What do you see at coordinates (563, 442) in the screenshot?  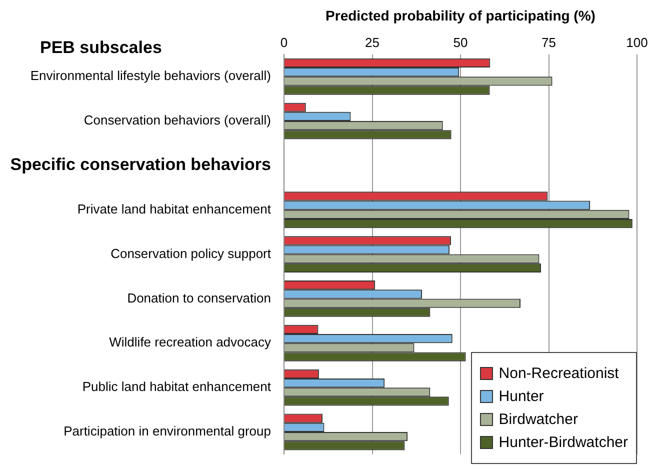 I see `legend-label: Hunter-Birdwatcher` at bounding box center [563, 442].